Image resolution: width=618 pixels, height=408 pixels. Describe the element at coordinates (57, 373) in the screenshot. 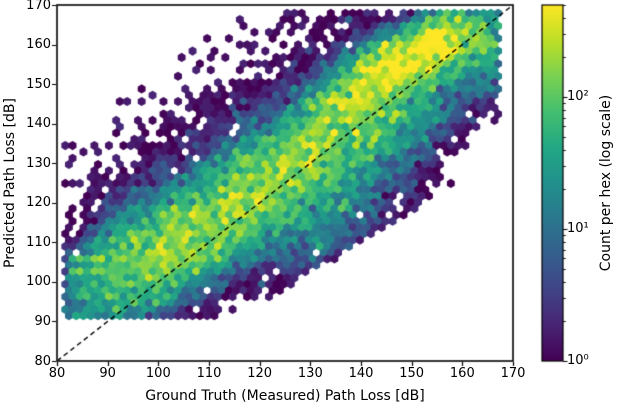

I see `x-tick-label: 80` at that location.